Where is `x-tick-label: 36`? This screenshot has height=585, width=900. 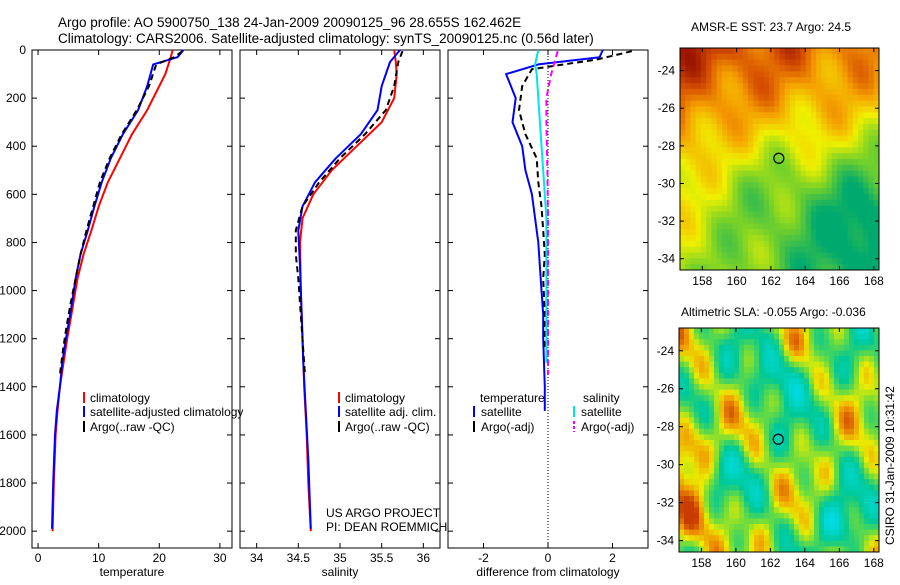
x-tick-label: 36 is located at coordinates (424, 558).